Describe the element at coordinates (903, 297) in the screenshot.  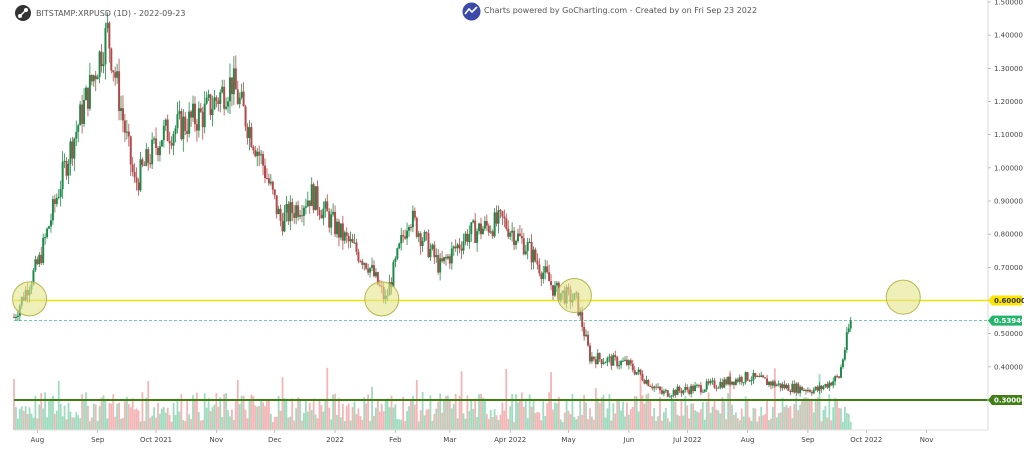
I see `annotation-circle` at that location.